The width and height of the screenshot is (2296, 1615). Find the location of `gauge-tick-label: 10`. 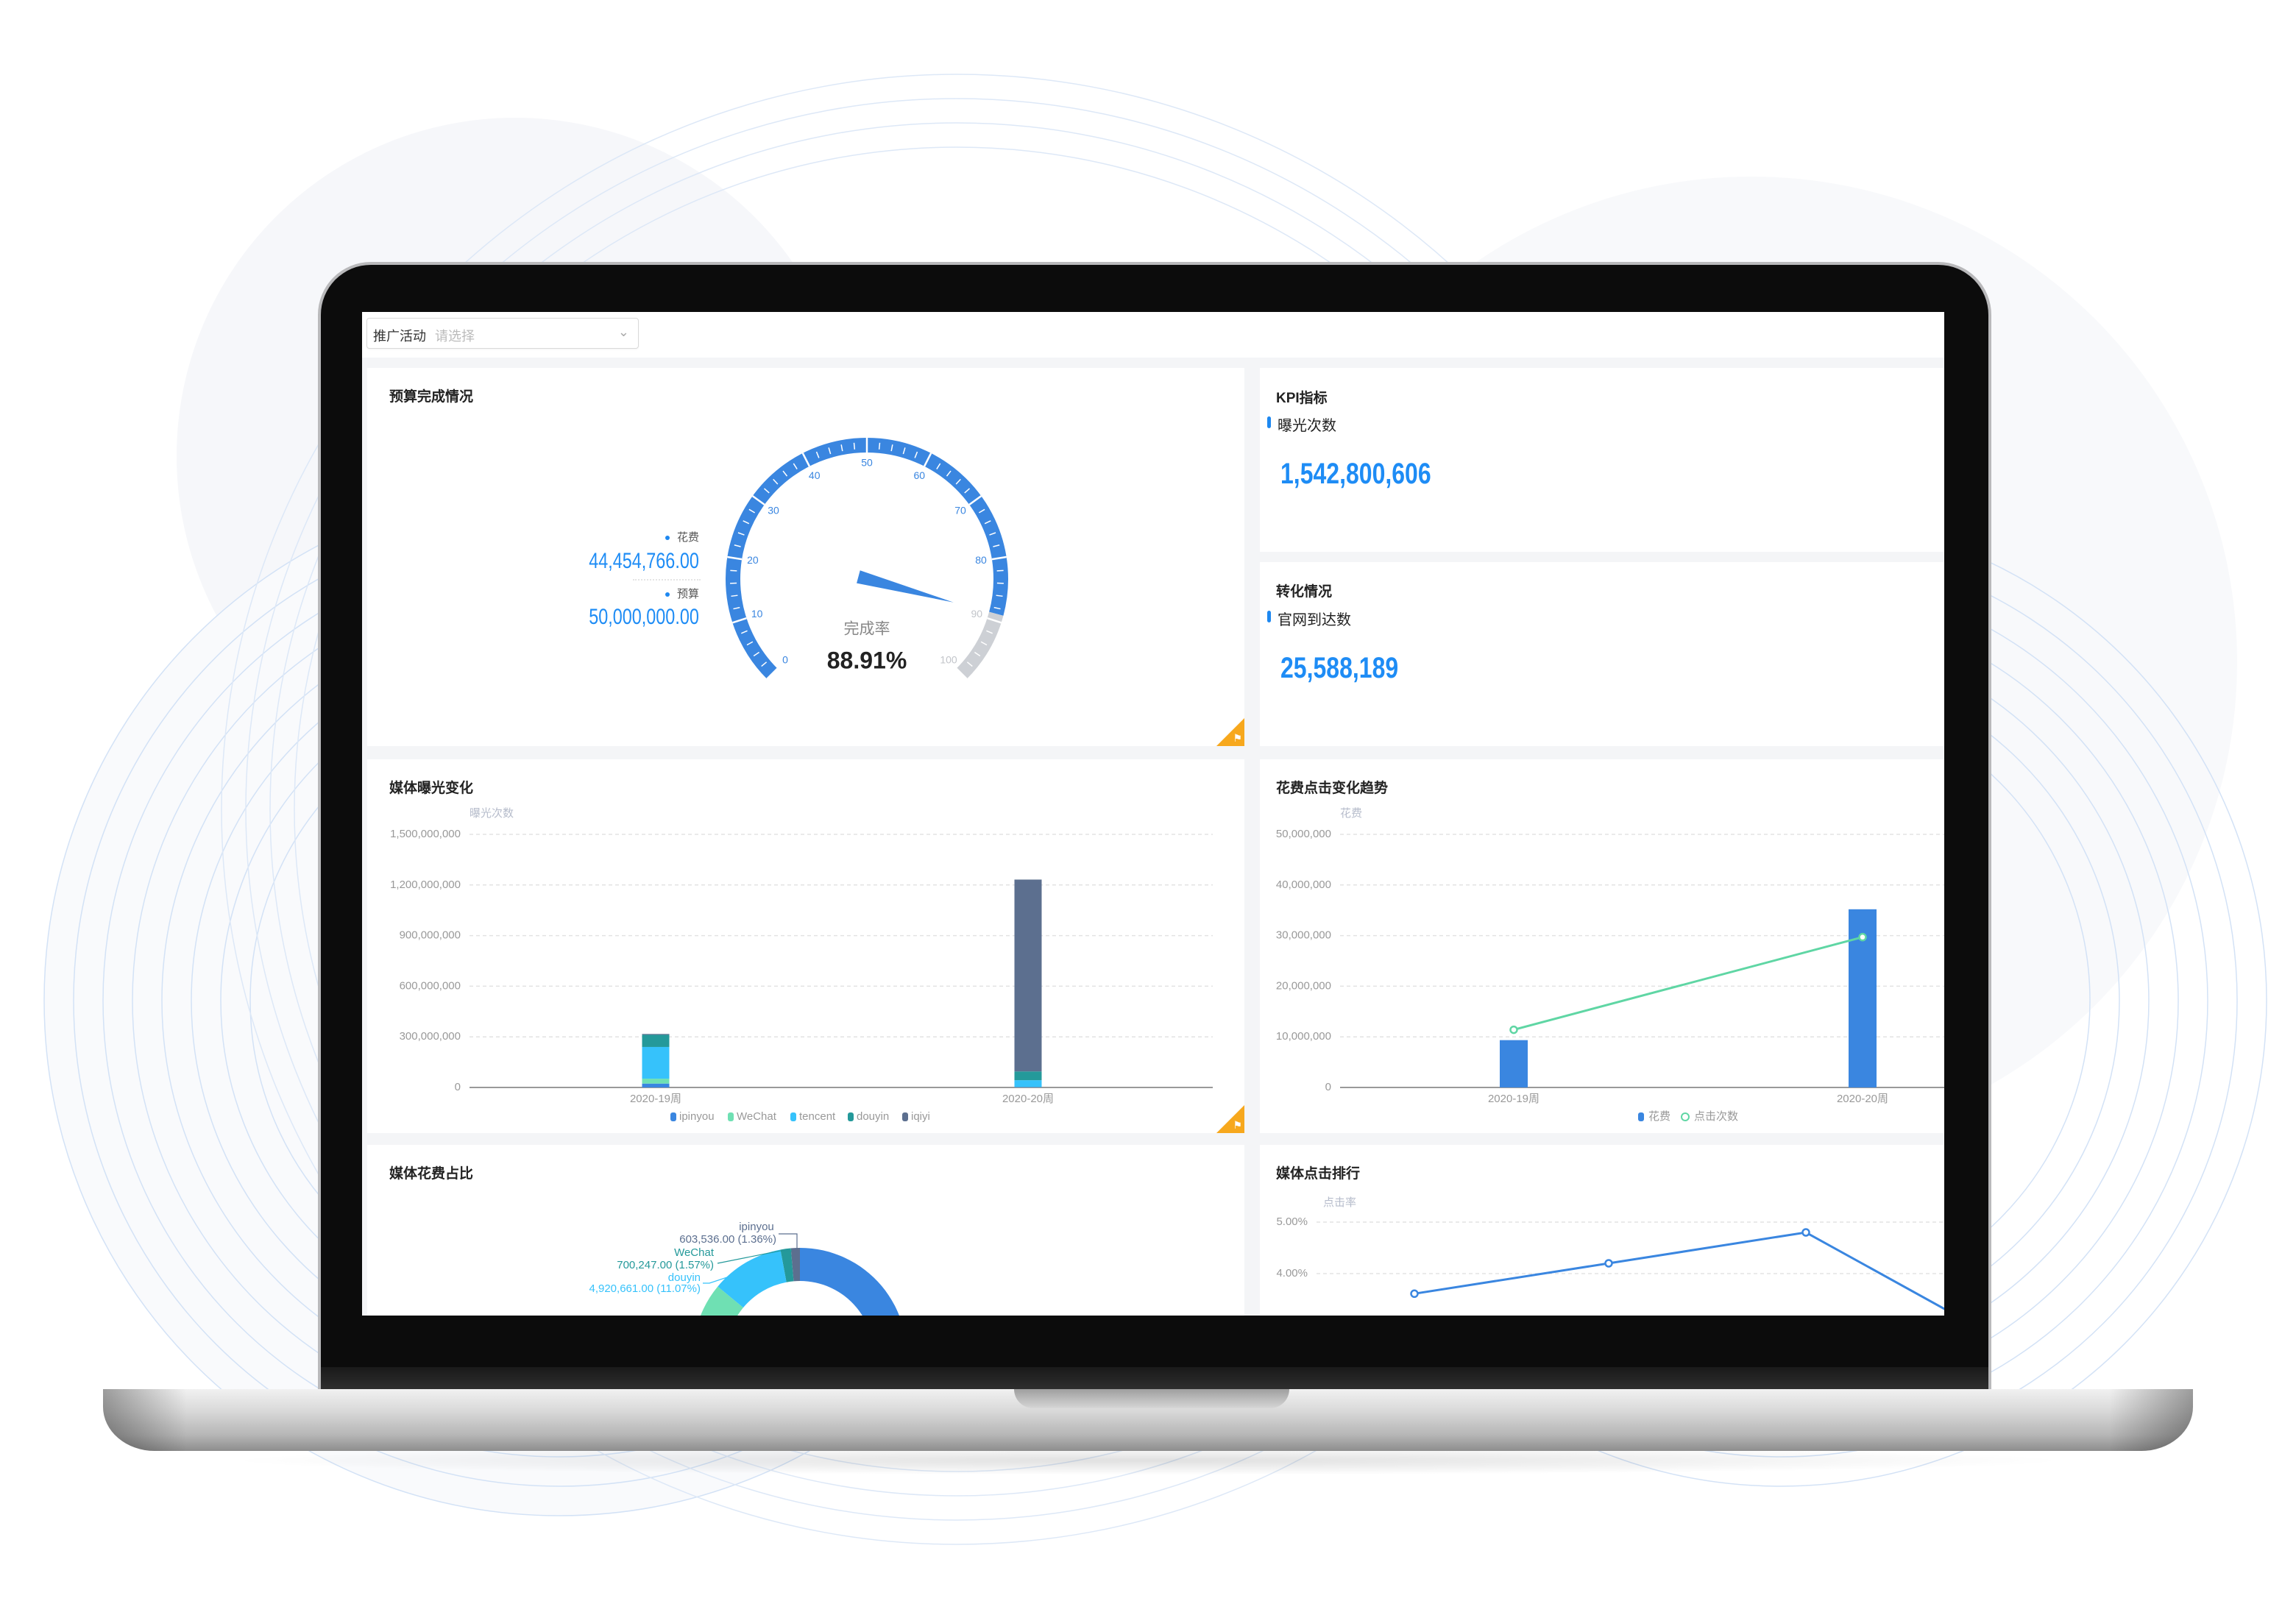

gauge-tick-label: 10 is located at coordinates (757, 614).